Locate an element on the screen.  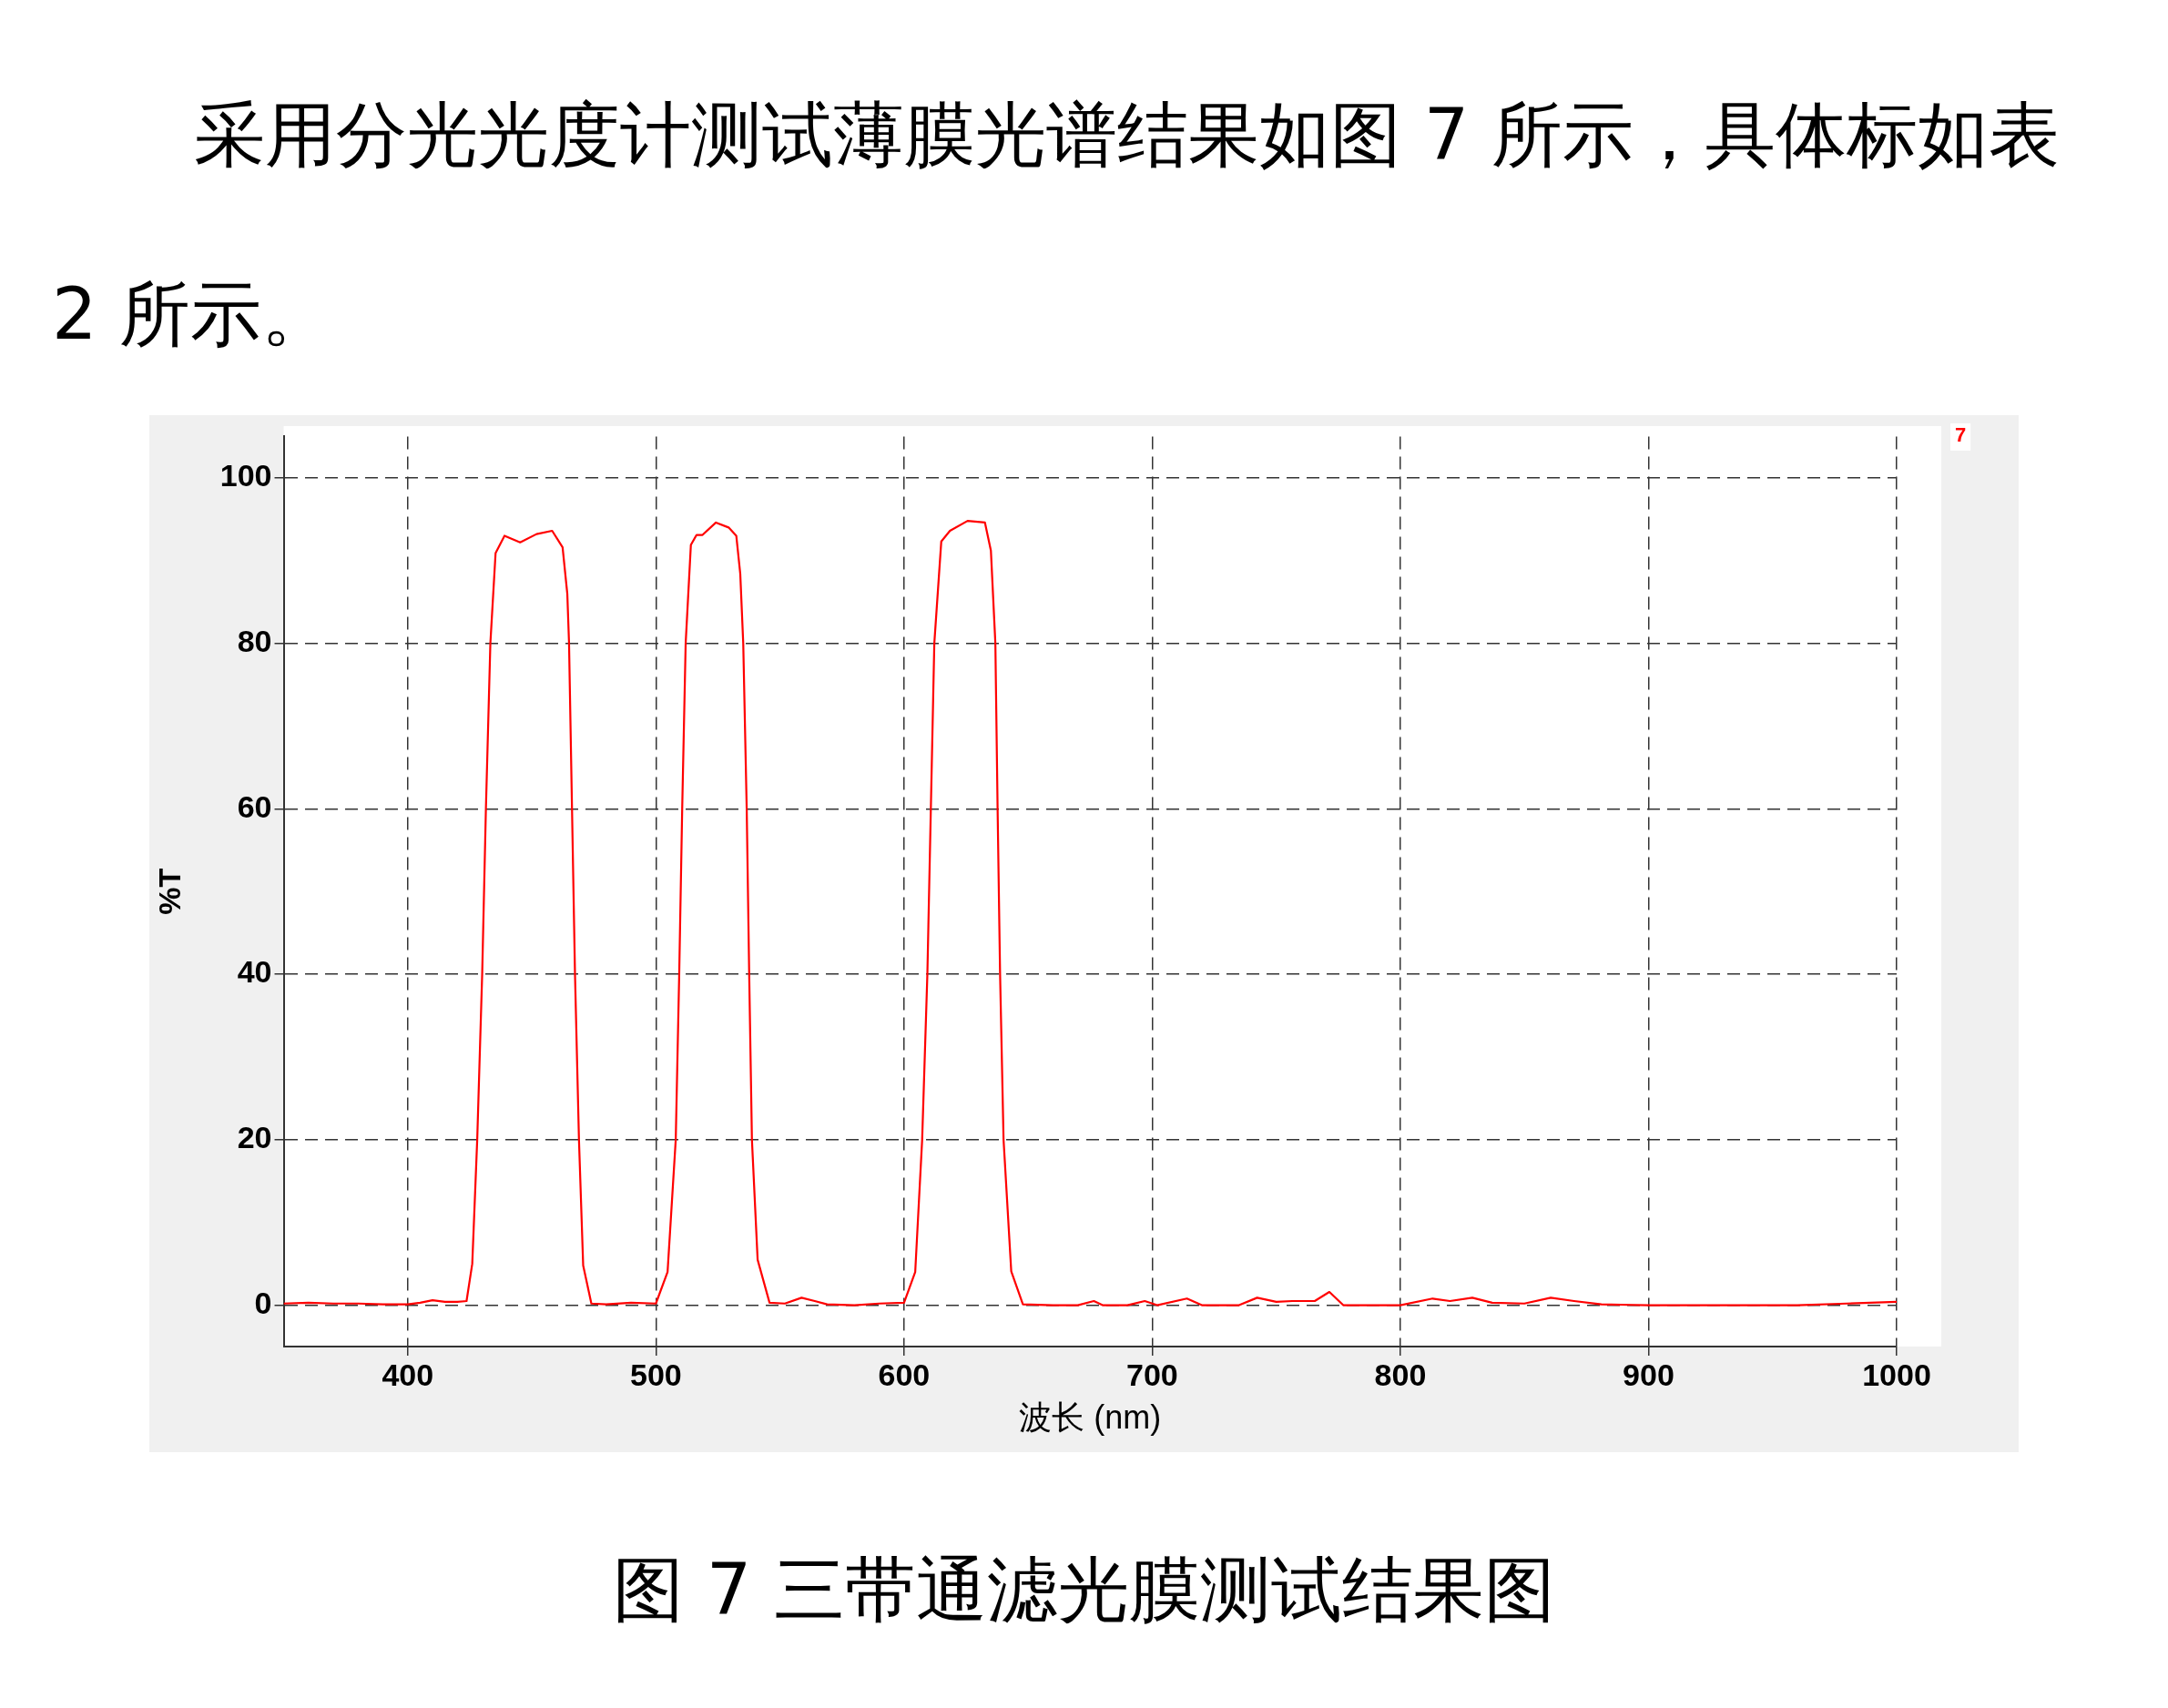
y-axis-title: %T is located at coordinates (169, 891).